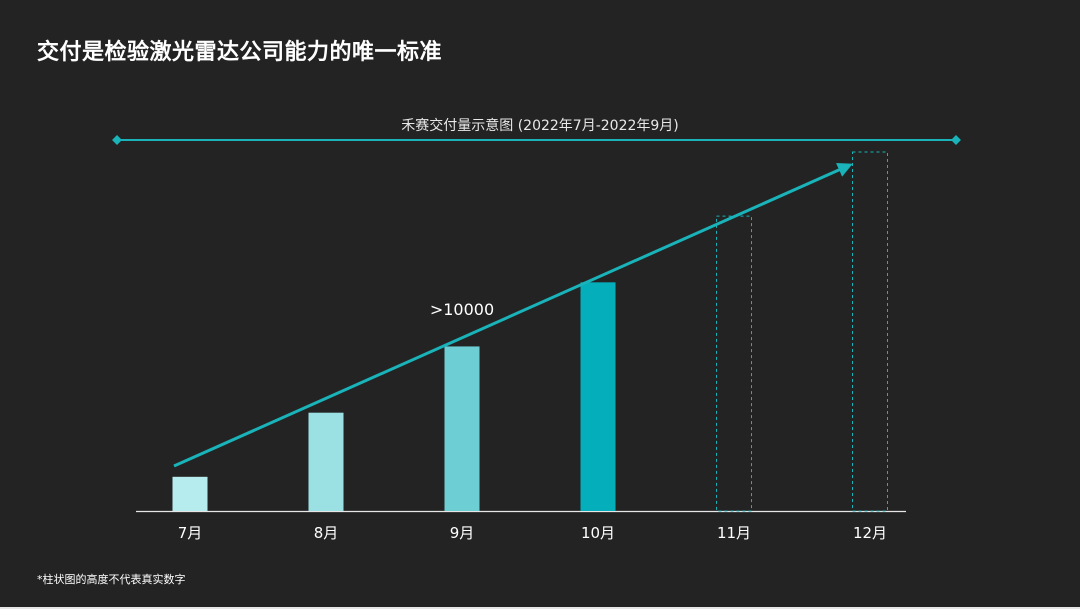  Describe the element at coordinates (326, 533) in the screenshot. I see `x-tick-label: 8月` at that location.